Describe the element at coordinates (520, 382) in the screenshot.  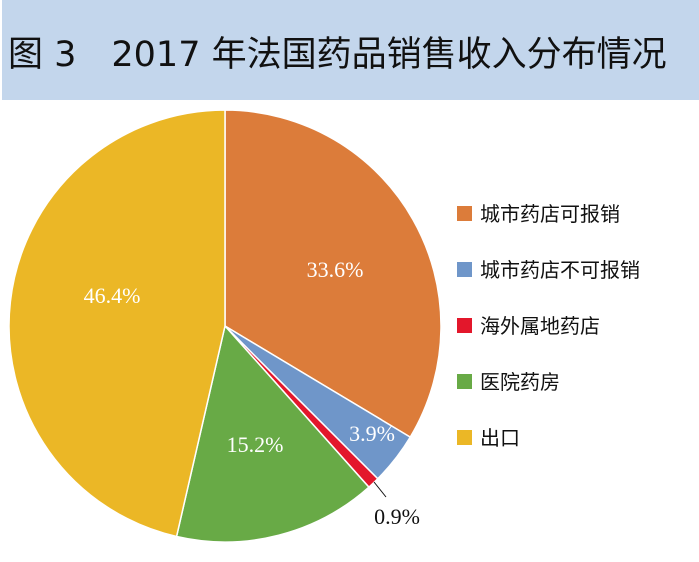
I see `legend-label: 医院药房` at that location.